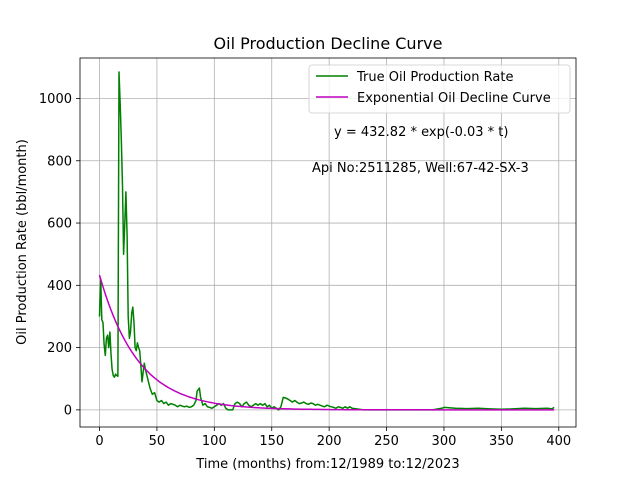 Image resolution: width=640 pixels, height=480 pixels. I want to click on y-tick-label: 200, so click(59, 348).